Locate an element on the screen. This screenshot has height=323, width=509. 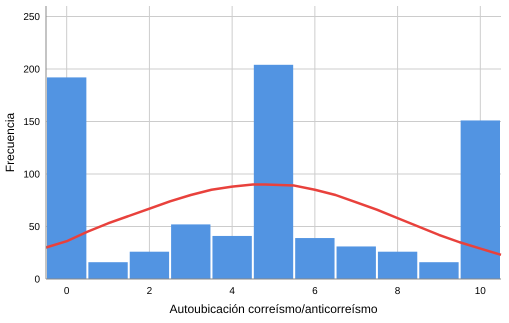
y-tick-label: 200 is located at coordinates (31, 70).